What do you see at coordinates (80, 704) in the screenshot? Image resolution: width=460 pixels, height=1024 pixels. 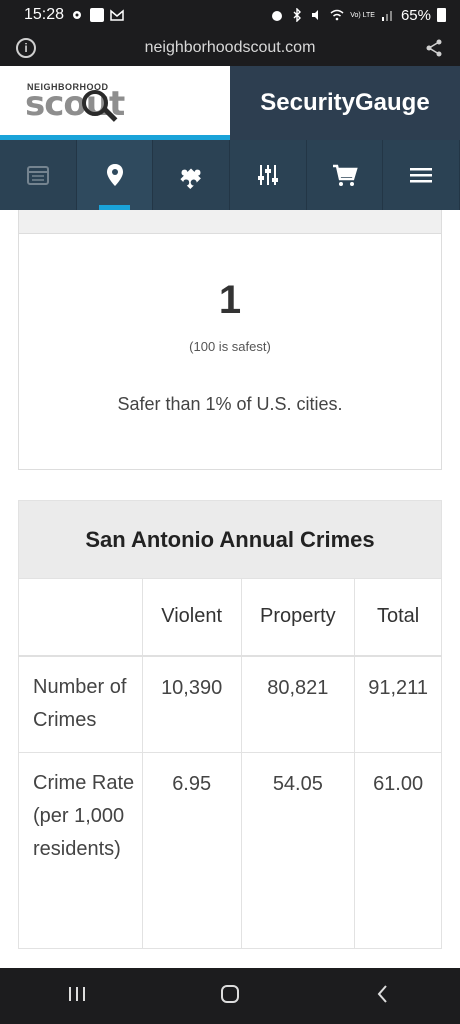 I see `row-label: Number of Crimes` at bounding box center [80, 704].